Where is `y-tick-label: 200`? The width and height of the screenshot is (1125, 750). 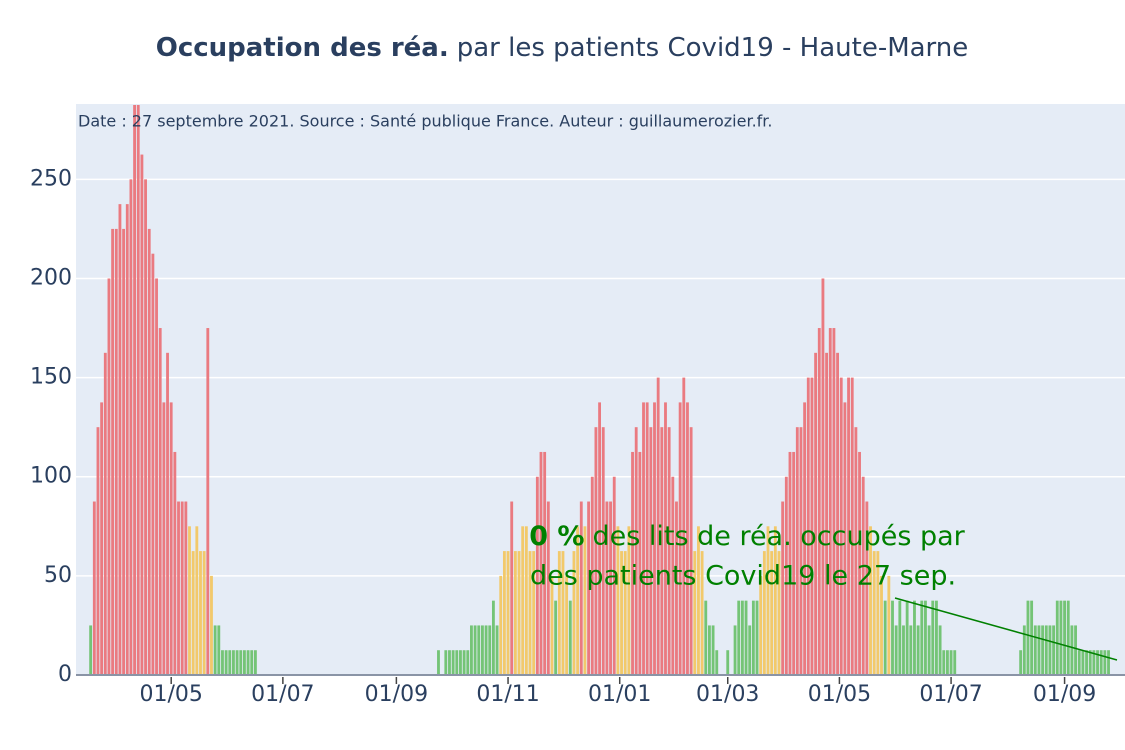
y-tick-label: 200 is located at coordinates (51, 277).